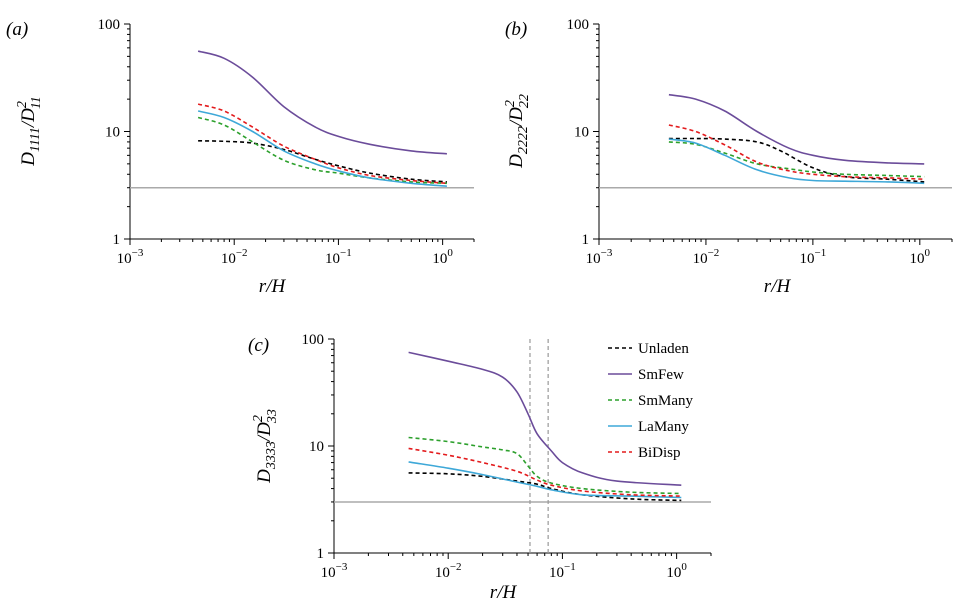 This screenshot has width=969, height=604. I want to click on panel-label: (a), so click(17, 29).